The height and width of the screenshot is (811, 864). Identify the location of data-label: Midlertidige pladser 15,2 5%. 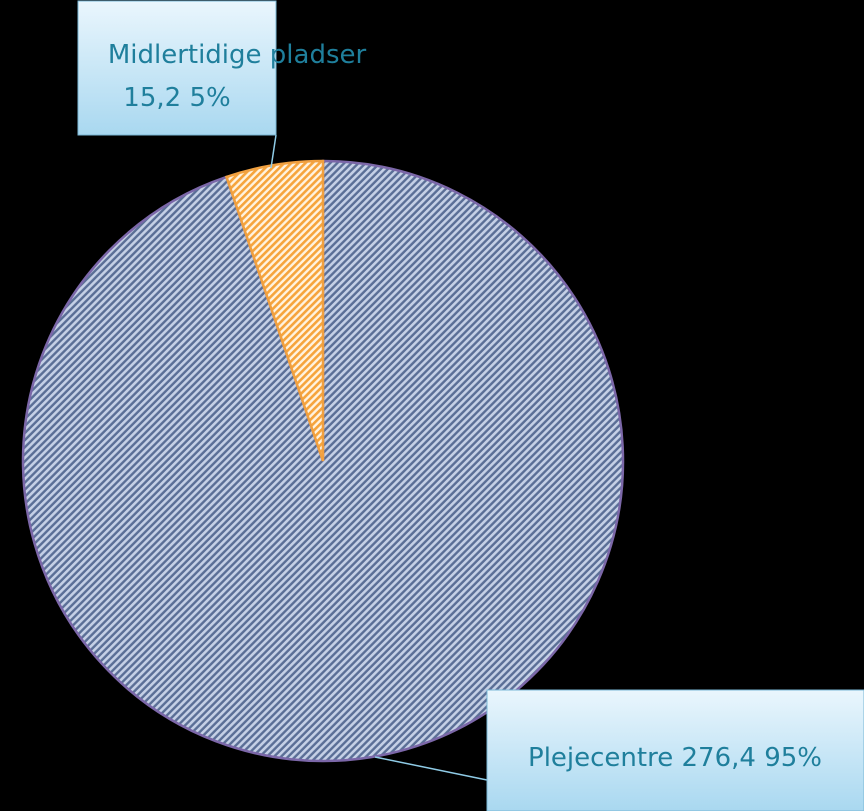
(222, 68).